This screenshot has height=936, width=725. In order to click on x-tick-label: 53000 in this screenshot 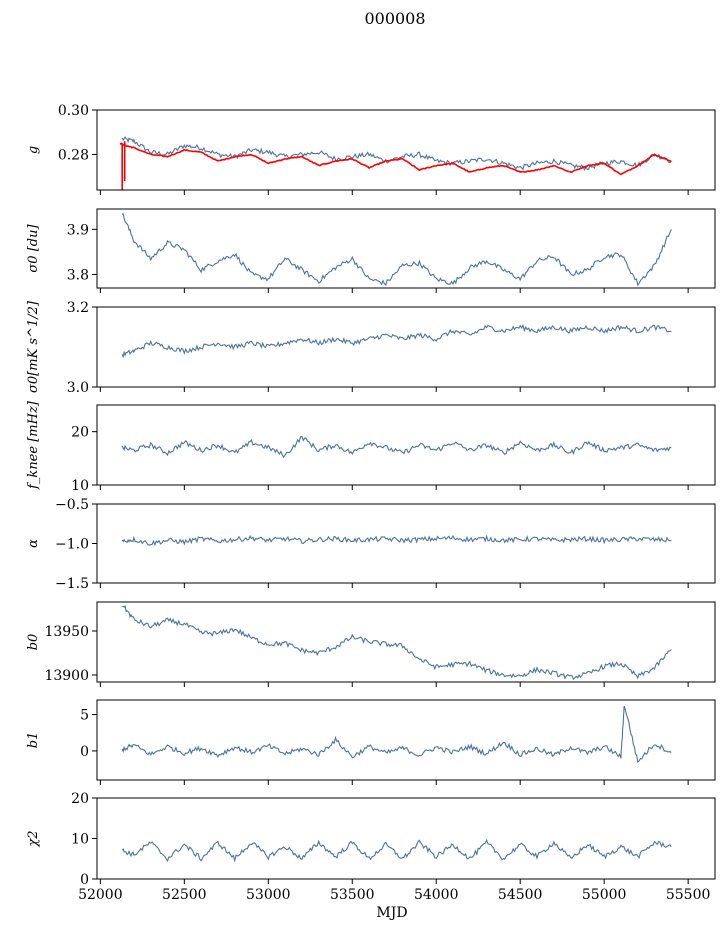, I will do `click(268, 895)`.